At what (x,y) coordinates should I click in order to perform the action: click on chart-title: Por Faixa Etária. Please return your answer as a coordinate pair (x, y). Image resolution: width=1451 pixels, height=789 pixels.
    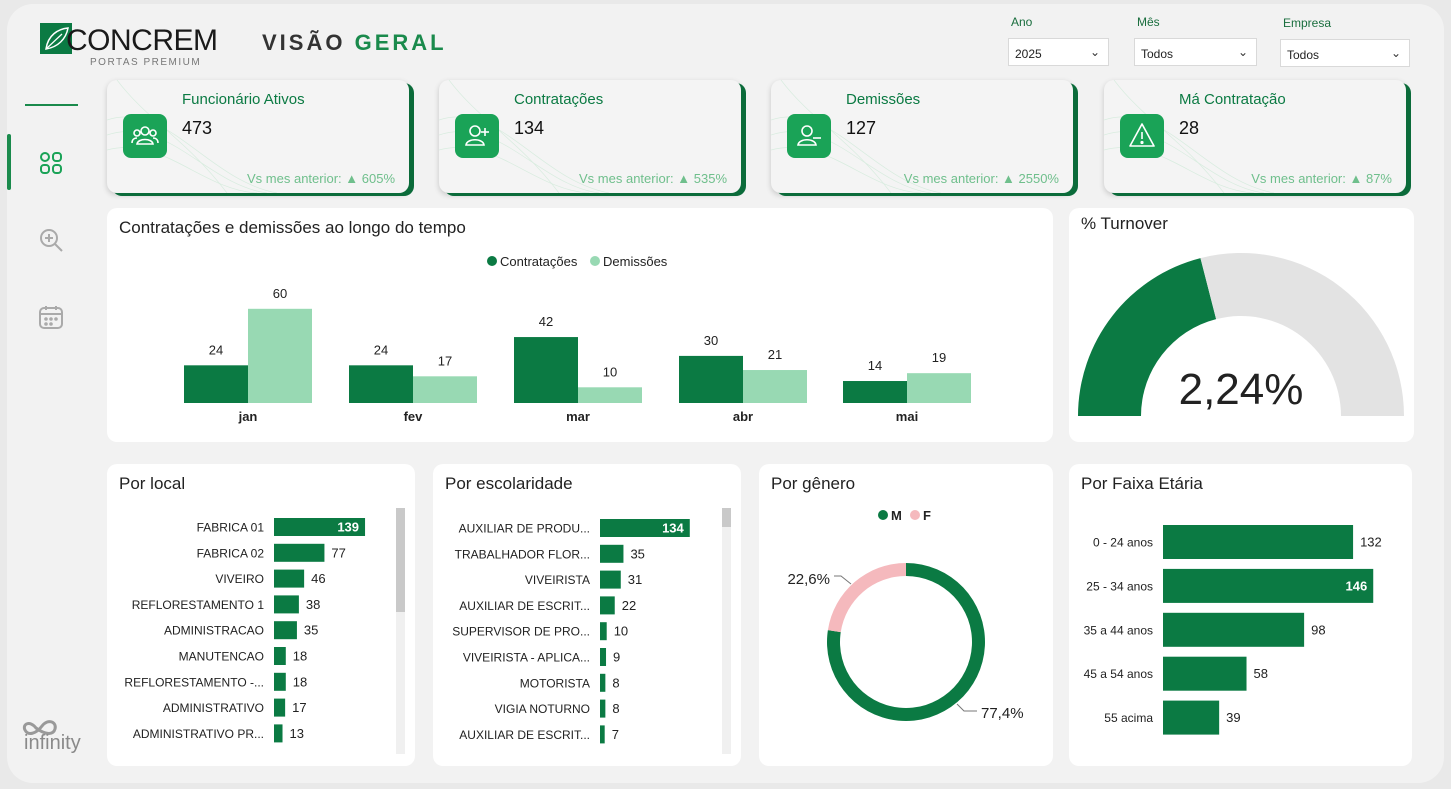
    Looking at the image, I should click on (1142, 483).